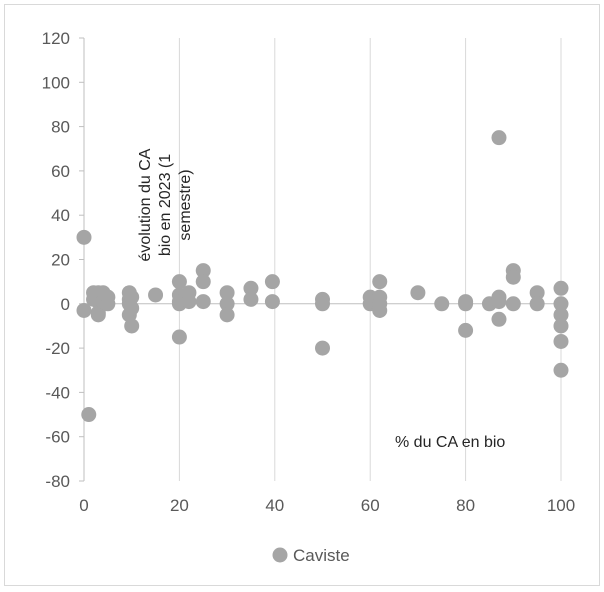 Image resolution: width=604 pixels, height=592 pixels. What do you see at coordinates (370, 505) in the screenshot?
I see `x-tick-label-60: 60` at bounding box center [370, 505].